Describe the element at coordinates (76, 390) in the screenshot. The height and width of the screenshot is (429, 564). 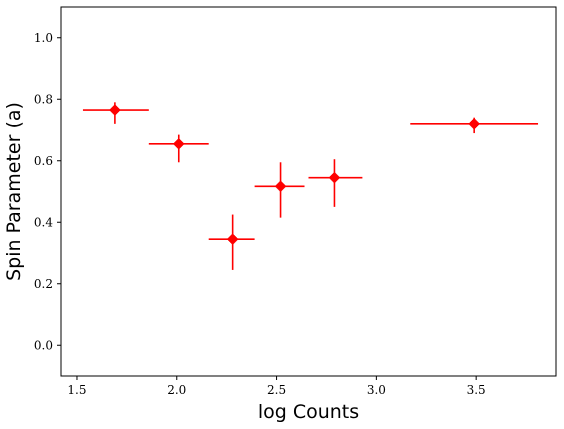
I see `x-tick-label: 1.5` at that location.